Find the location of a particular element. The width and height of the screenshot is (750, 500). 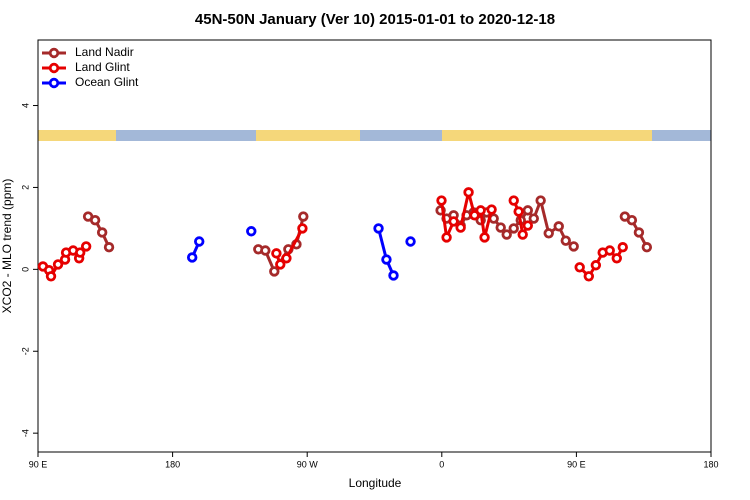

legend-label: Land Glint is located at coordinates (102, 67).